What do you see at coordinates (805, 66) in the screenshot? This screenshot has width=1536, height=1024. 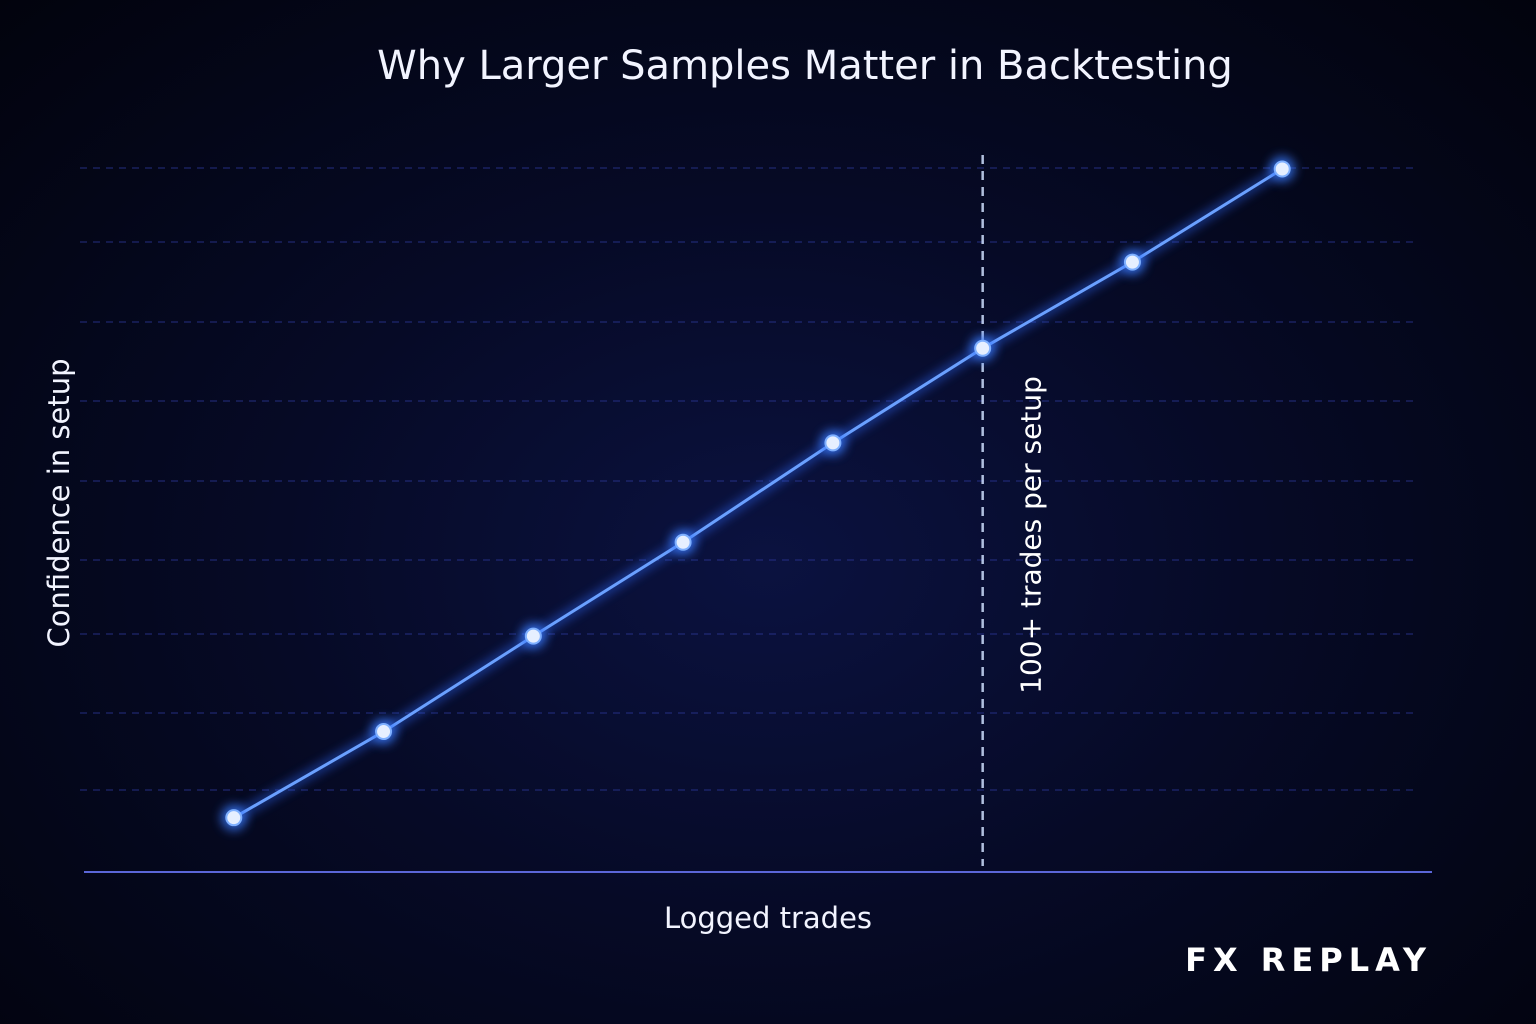 I see `chart-title: Why Larger Samples Matter in Backtesting` at bounding box center [805, 66].